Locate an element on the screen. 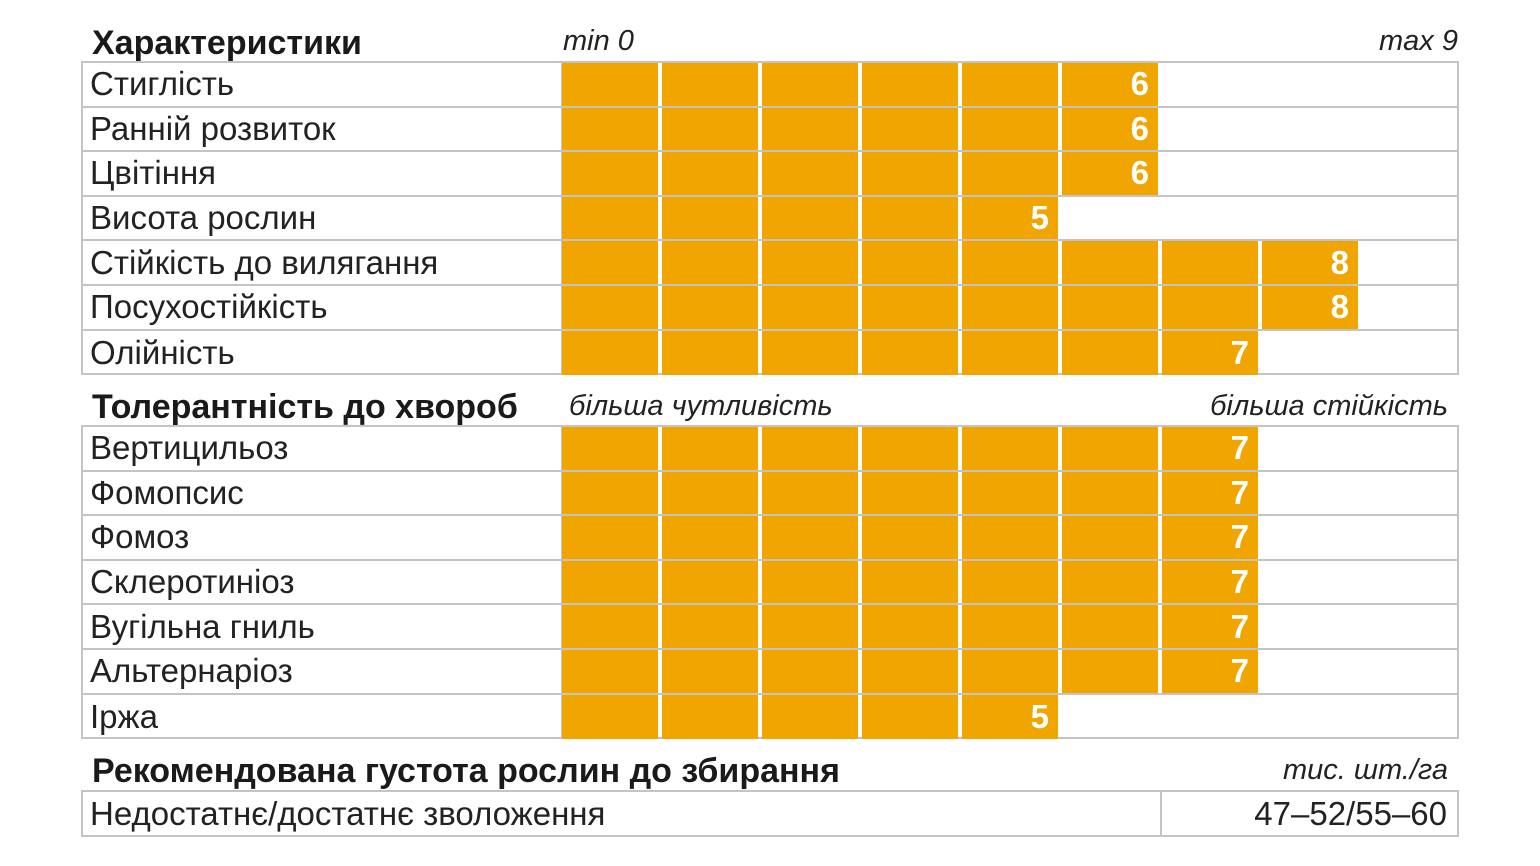 This screenshot has width=1540, height=866. row-label: Висота рослин is located at coordinates (203, 218).